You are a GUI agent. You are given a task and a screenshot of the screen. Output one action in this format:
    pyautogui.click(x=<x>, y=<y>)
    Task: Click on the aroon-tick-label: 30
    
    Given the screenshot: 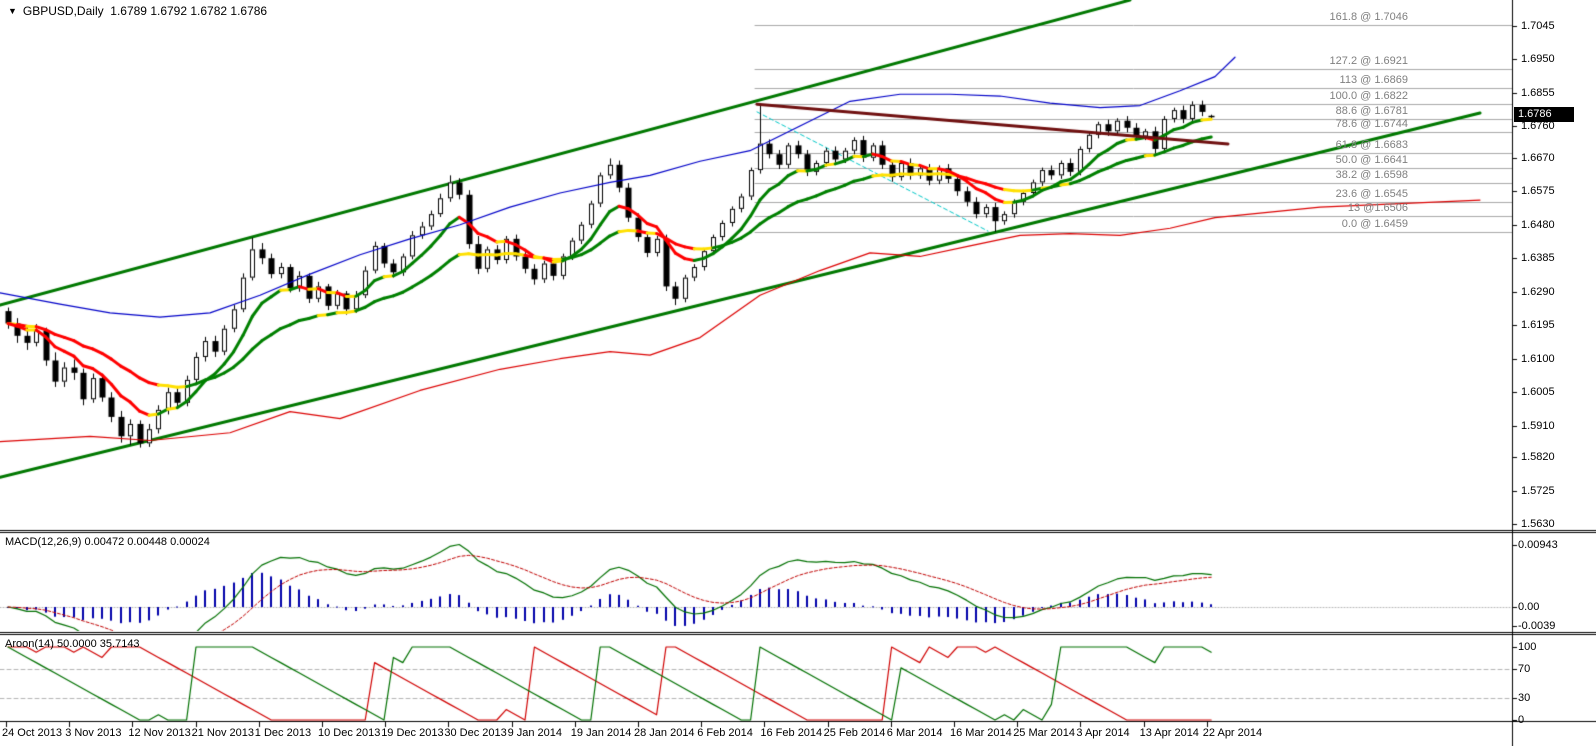 What is the action you would take?
    pyautogui.click(x=1524, y=698)
    